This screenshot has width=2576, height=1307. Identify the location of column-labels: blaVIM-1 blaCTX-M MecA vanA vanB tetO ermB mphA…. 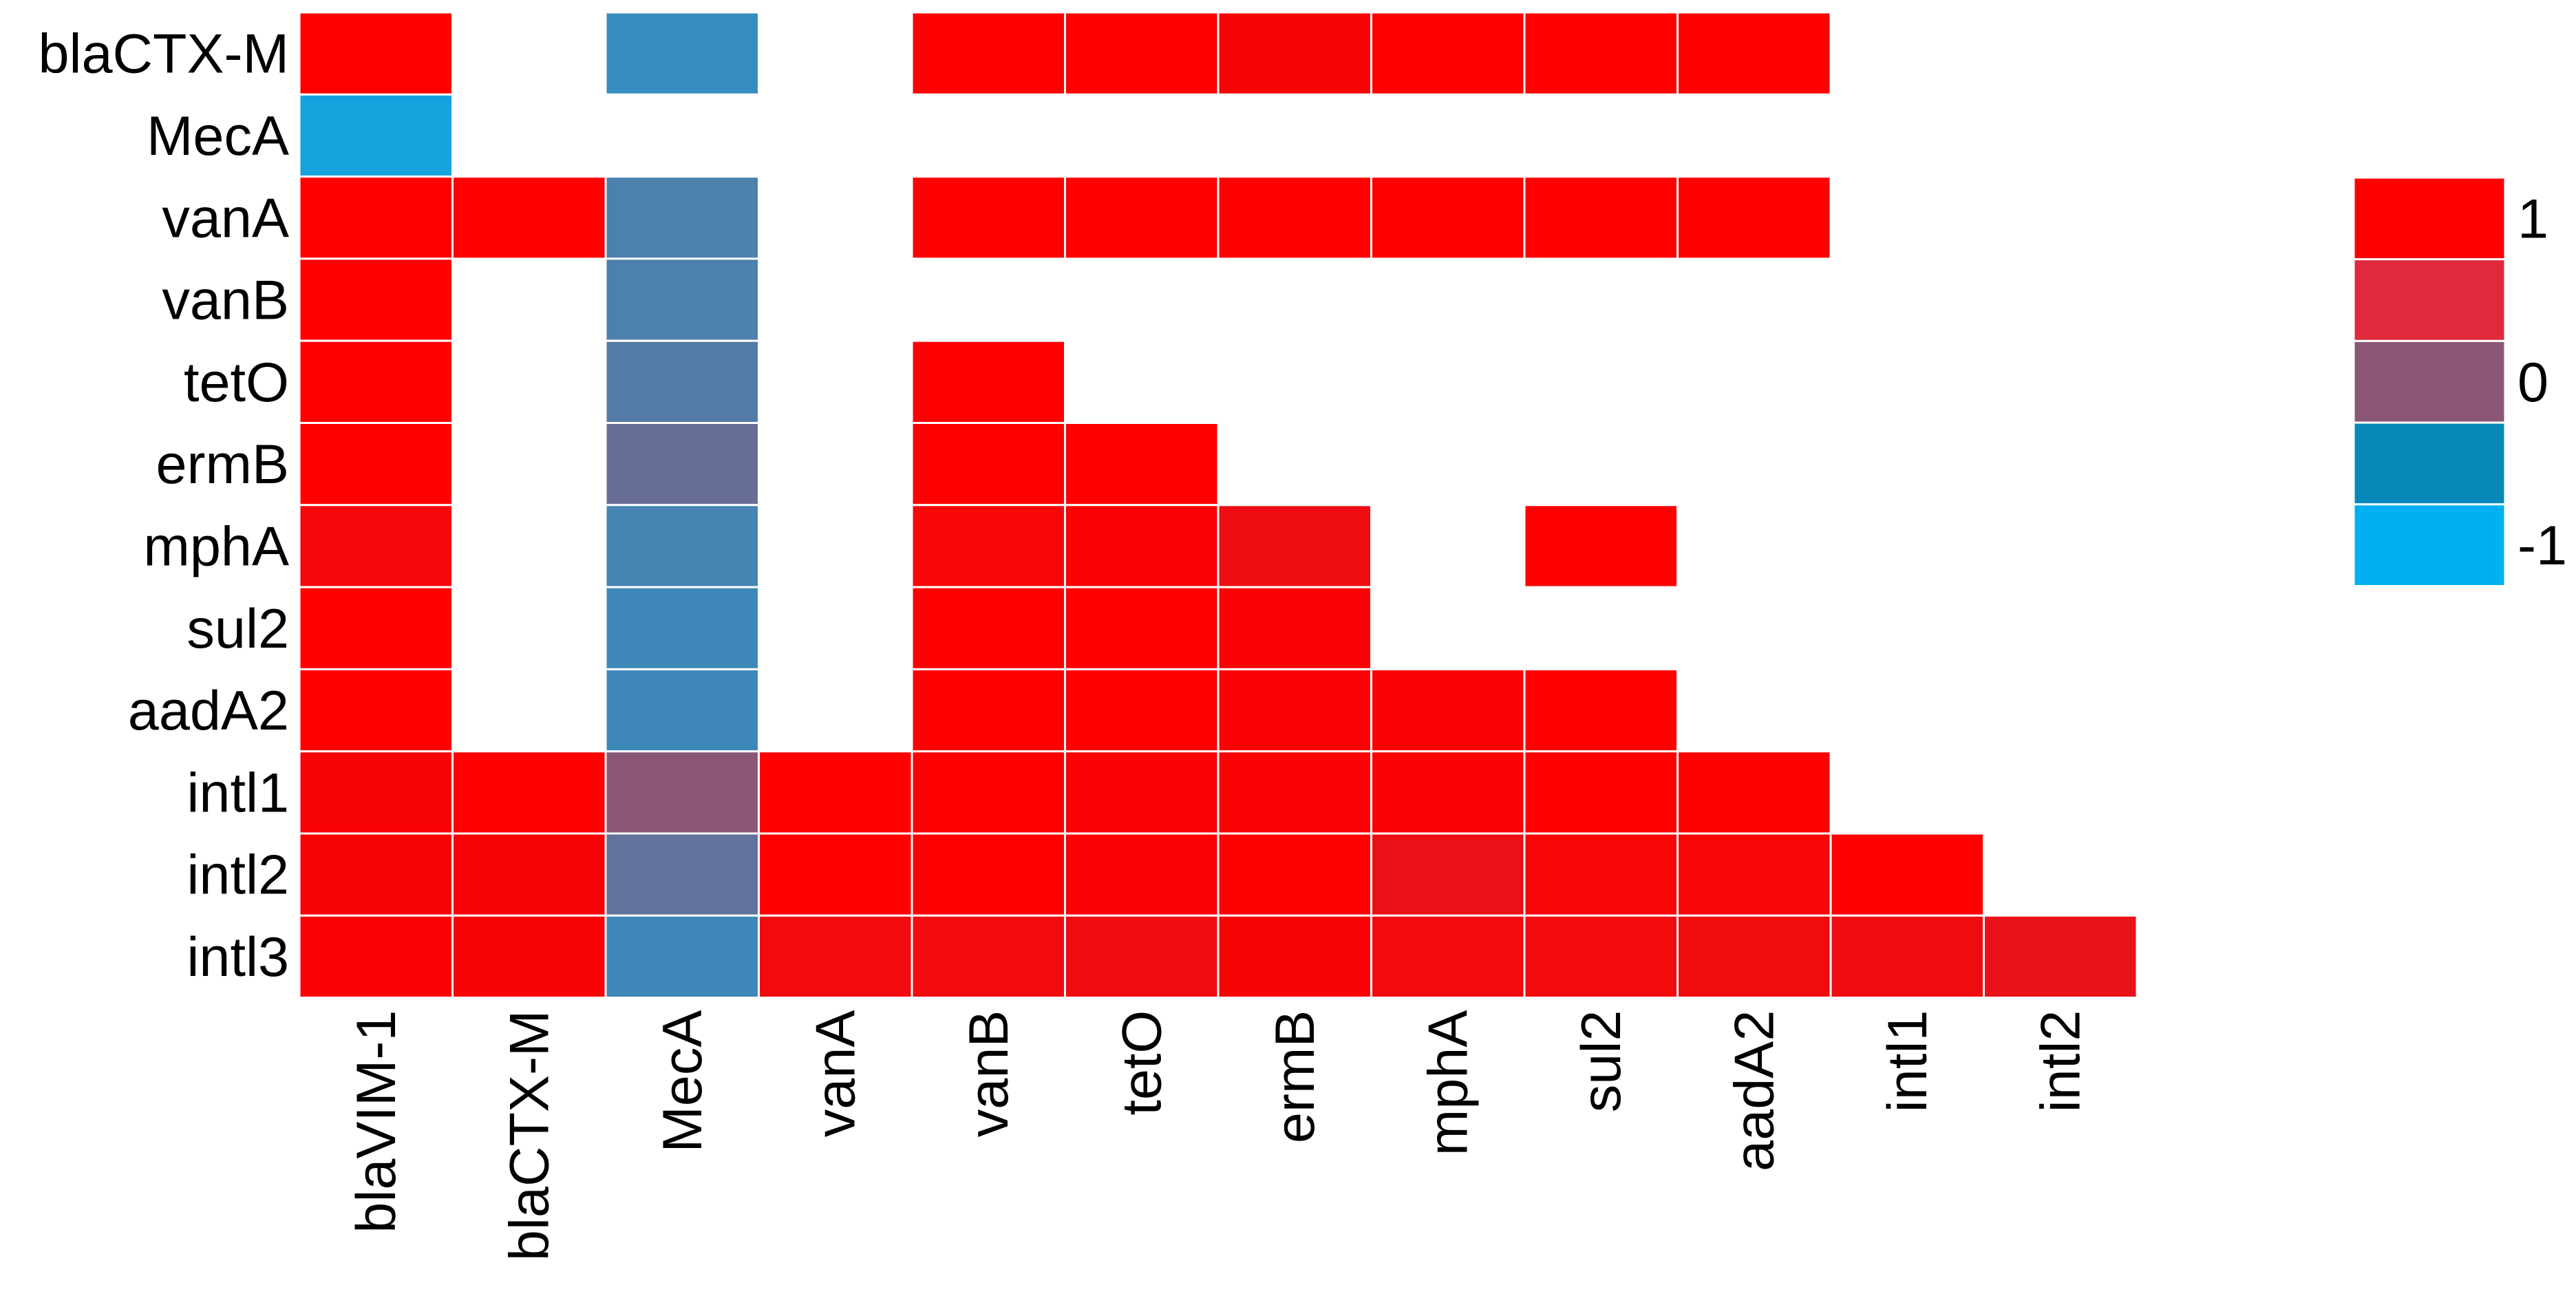
(1218, 1136).